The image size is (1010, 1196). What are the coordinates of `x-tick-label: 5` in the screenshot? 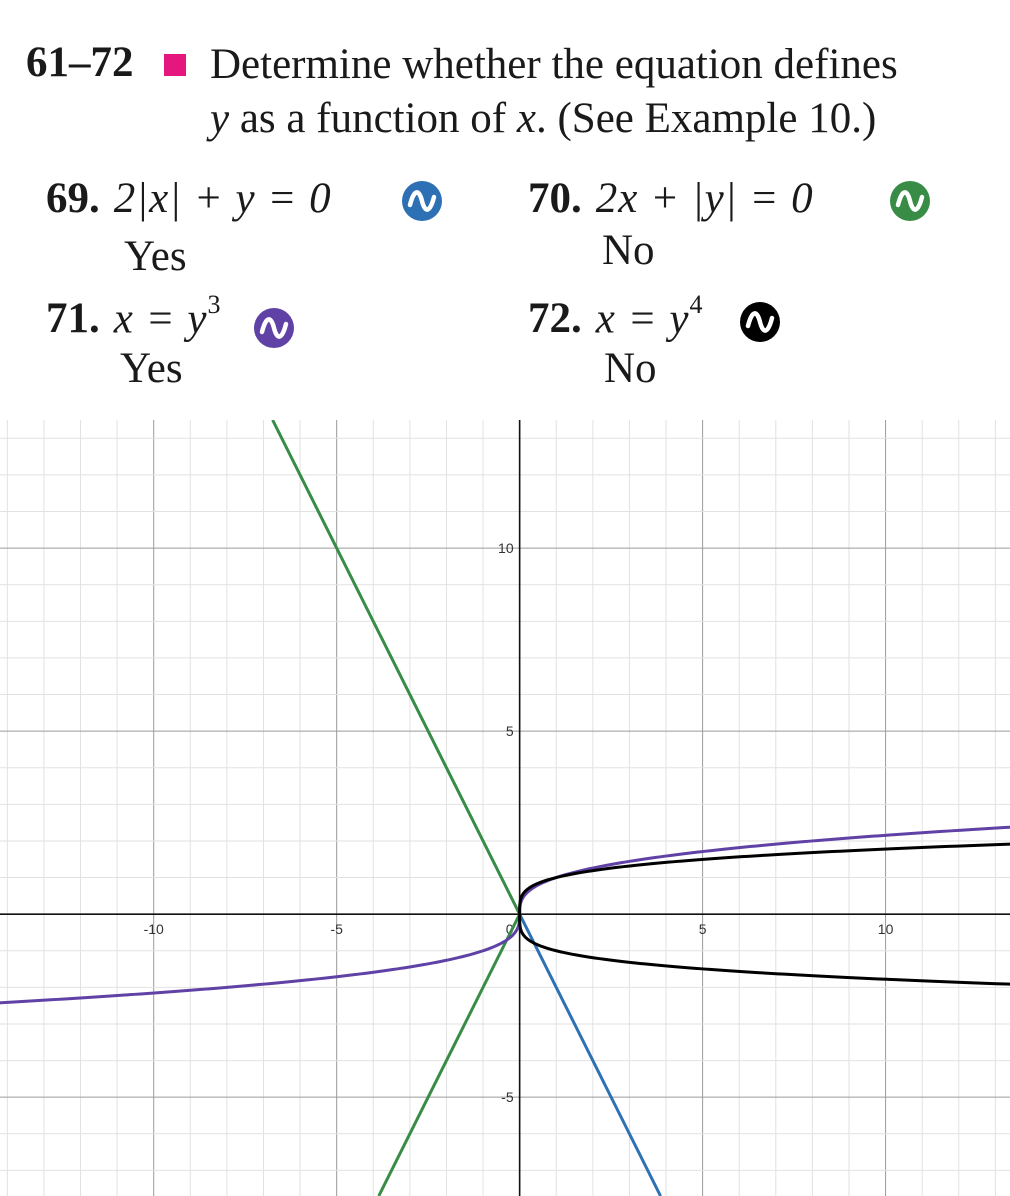 It's located at (703, 929).